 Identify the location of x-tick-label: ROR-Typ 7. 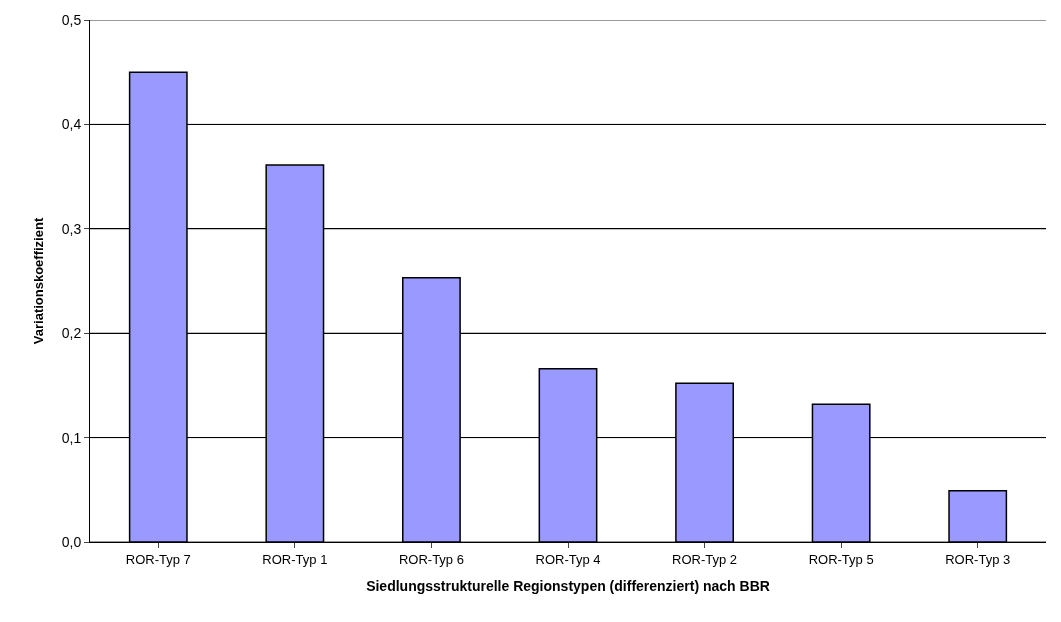
(158, 559).